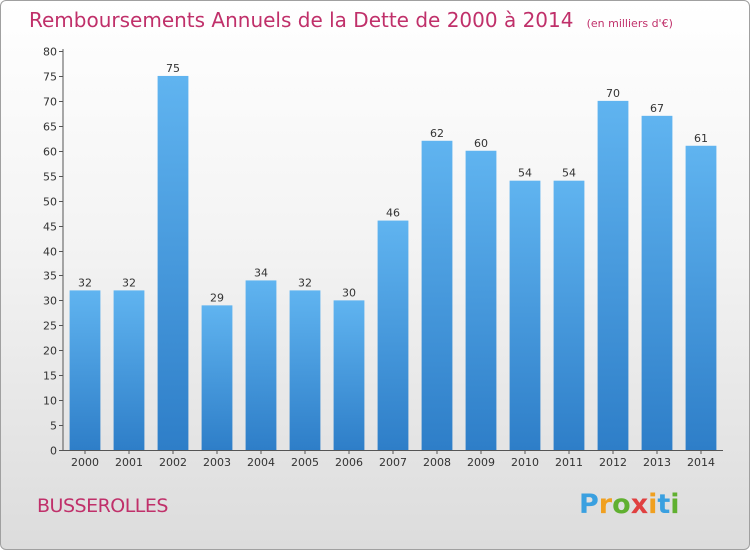  I want to click on x-tick-label: 2009, so click(481, 462).